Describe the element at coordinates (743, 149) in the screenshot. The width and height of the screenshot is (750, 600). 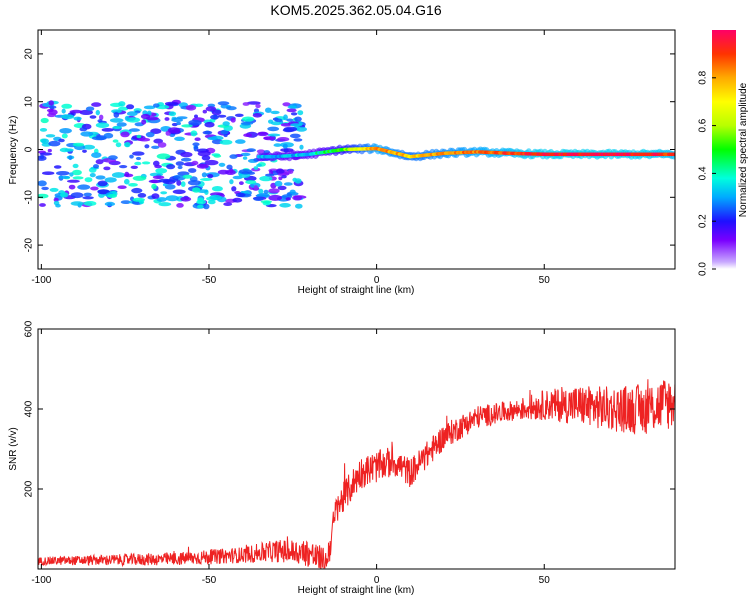
I see `colorbar-label: Normalized spectral amplitude` at that location.